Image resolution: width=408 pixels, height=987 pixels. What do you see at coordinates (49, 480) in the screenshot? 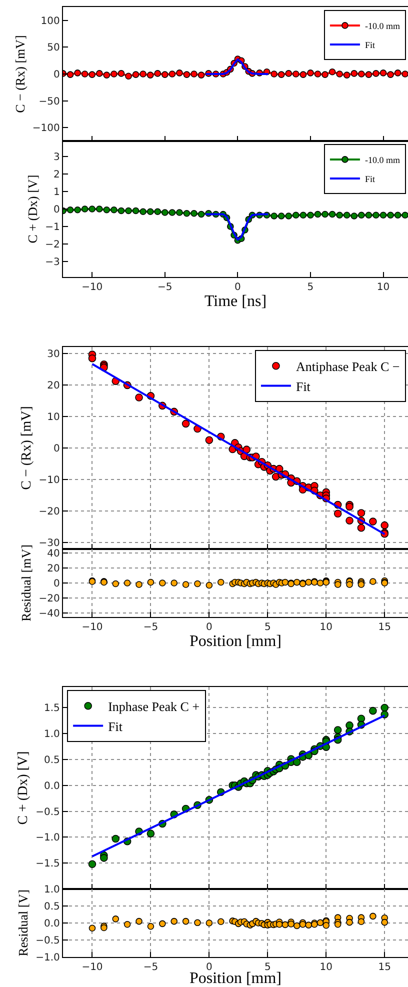
I see `y-tick-label: −10` at bounding box center [49, 480].